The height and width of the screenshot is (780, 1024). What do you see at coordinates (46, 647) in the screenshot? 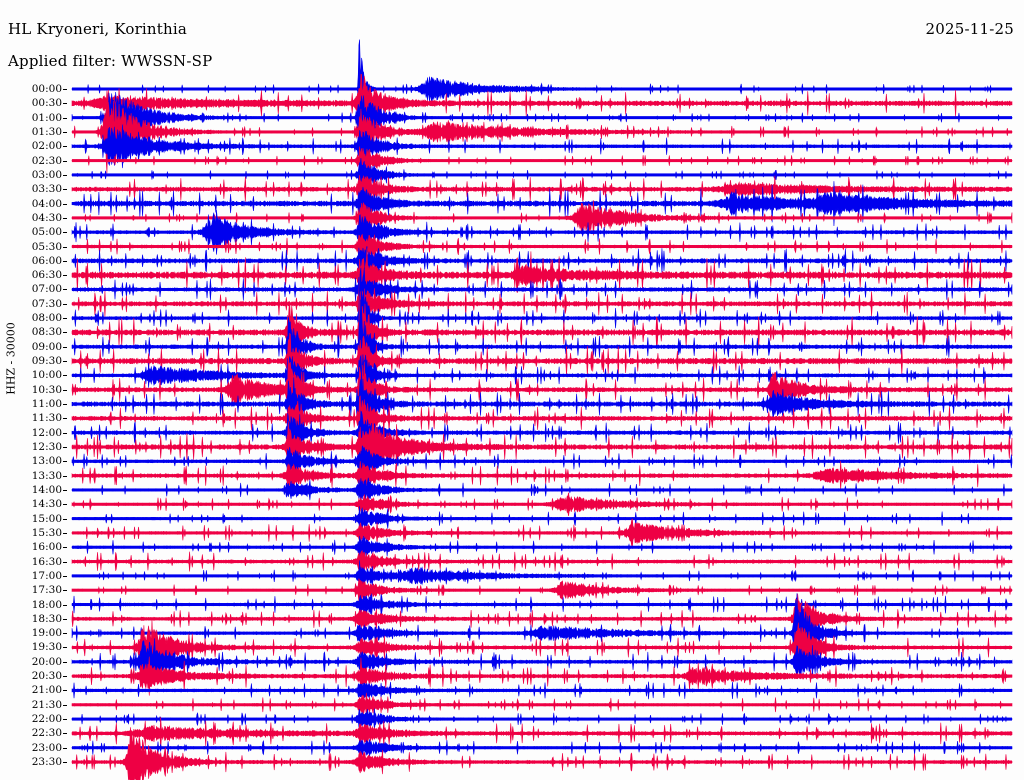
I see `time-label: 19:30` at bounding box center [46, 647].